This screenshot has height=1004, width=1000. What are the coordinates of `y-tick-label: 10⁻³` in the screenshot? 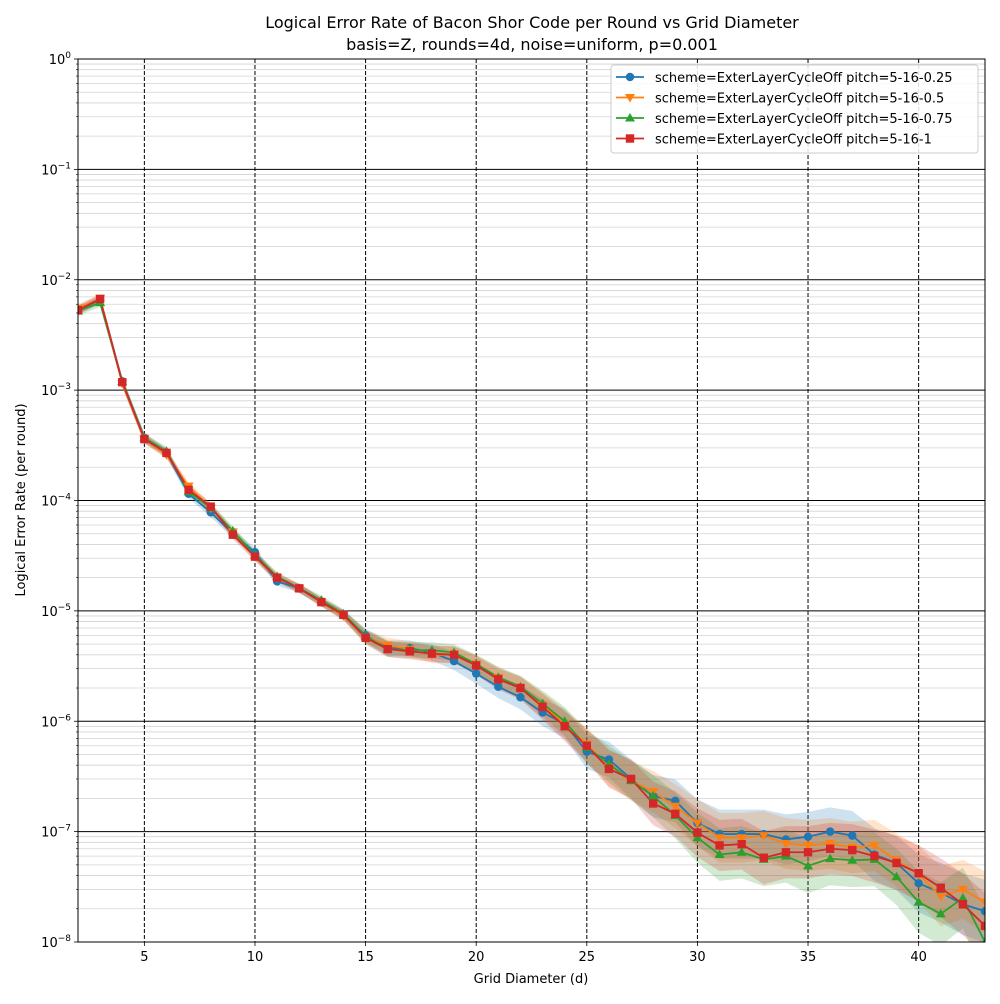 It's located at (56, 390).